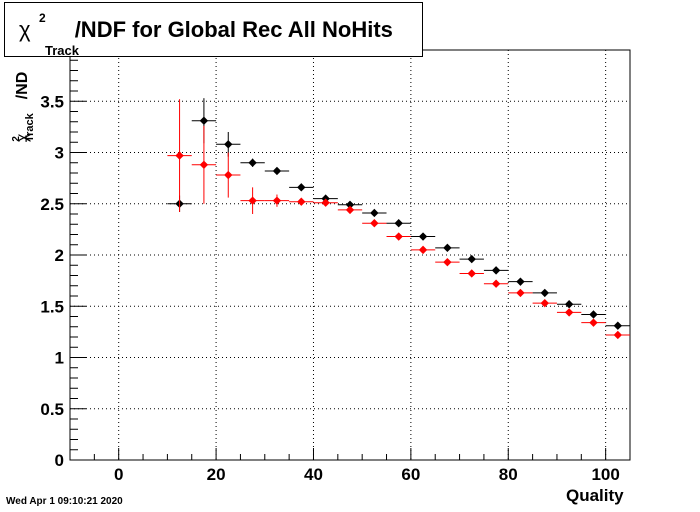 This screenshot has width=700, height=512. Describe the element at coordinates (605, 474) in the screenshot. I see `x-tick-label: 100` at that location.